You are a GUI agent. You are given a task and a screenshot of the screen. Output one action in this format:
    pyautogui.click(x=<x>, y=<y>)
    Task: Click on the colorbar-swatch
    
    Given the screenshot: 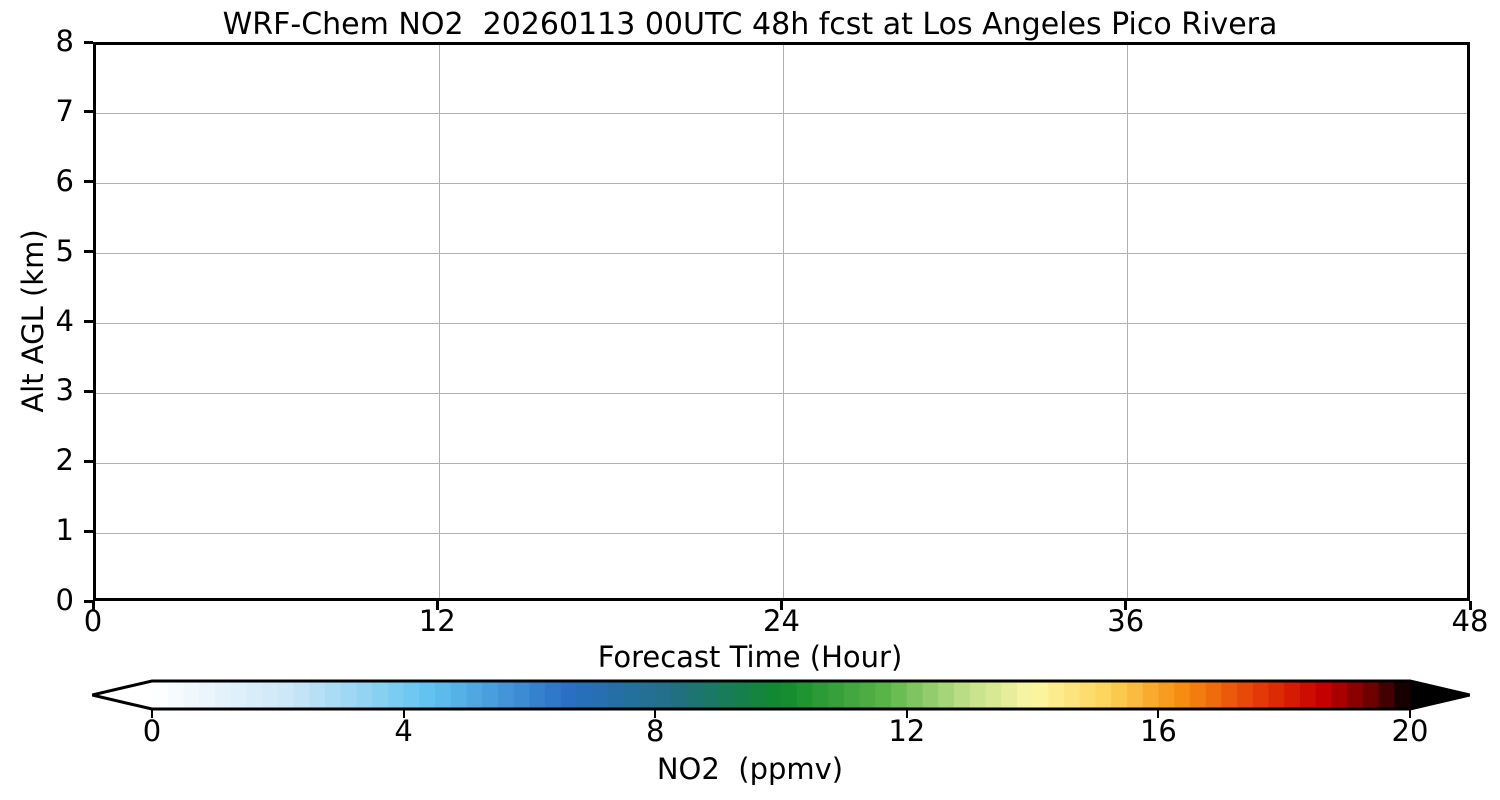 What is the action you would take?
    pyautogui.click(x=781, y=695)
    